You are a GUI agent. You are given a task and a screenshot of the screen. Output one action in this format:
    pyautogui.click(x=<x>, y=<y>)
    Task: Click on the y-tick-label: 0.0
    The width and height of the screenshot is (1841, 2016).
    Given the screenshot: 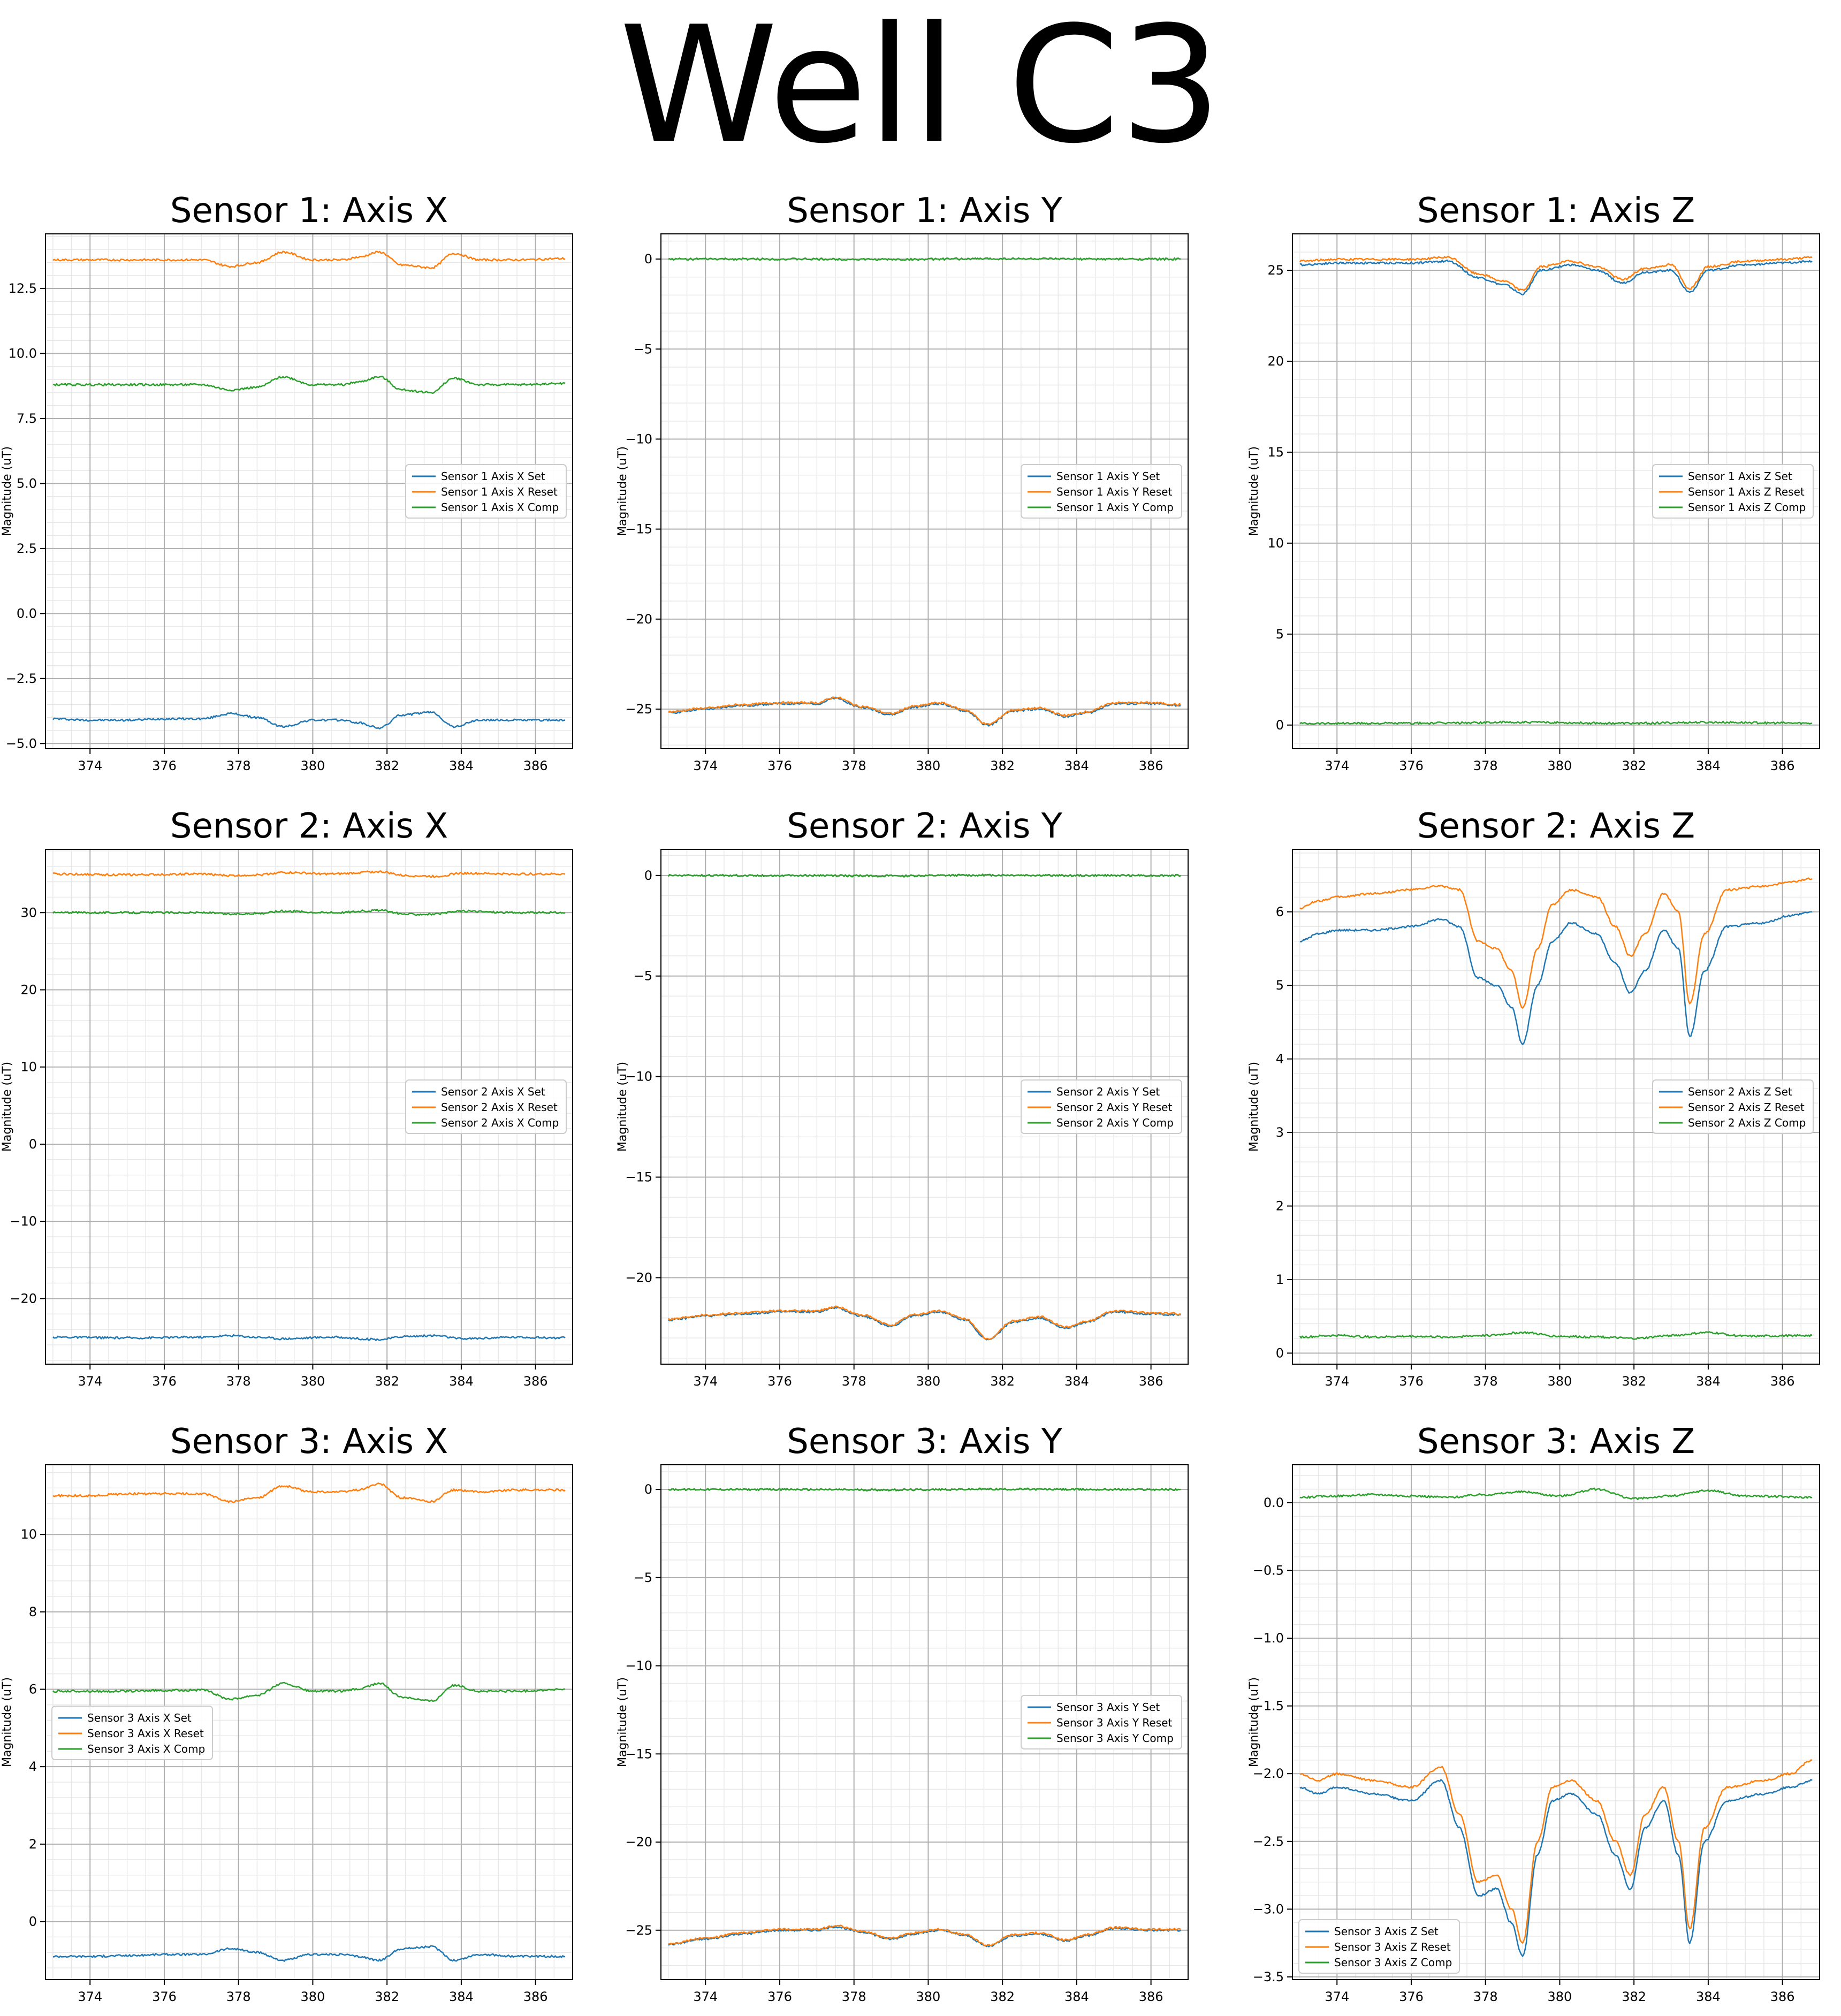 What is the action you would take?
    pyautogui.click(x=1274, y=1502)
    